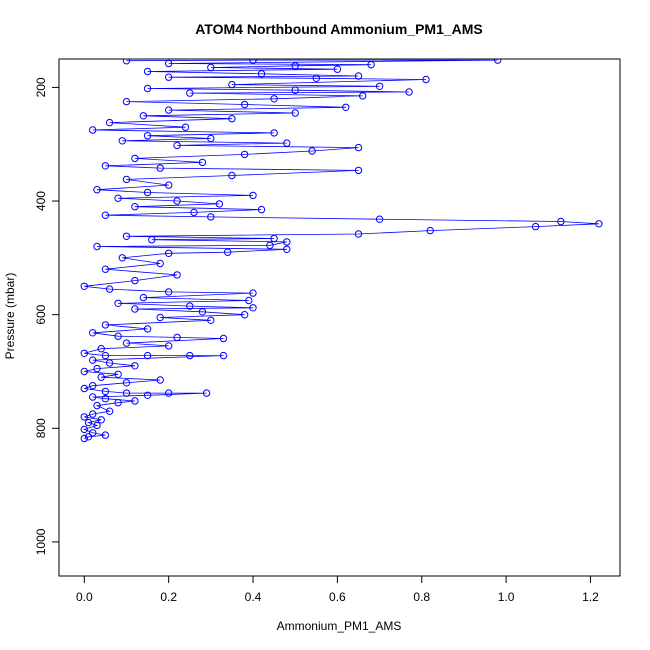 The width and height of the screenshot is (650, 650). I want to click on y-axis-label: Pressure (mbar), so click(10, 316).